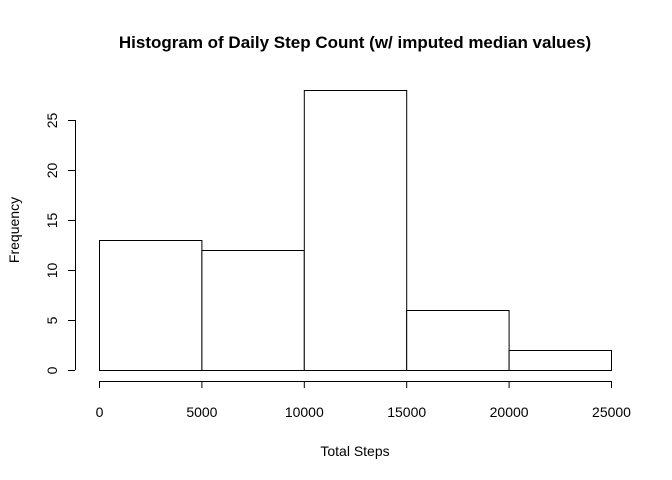  Describe the element at coordinates (201, 412) in the screenshot. I see `x-tick-label-1: 5000` at that location.